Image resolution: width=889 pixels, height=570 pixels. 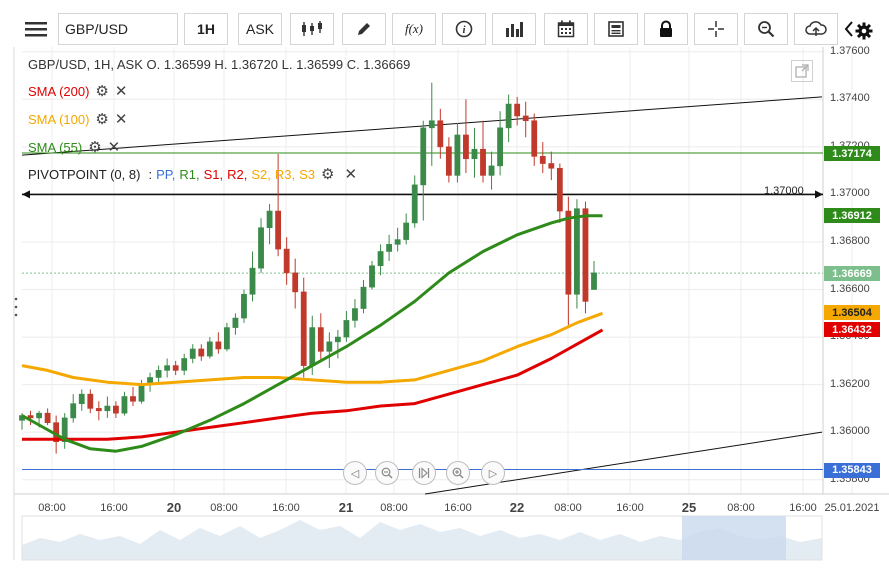 What do you see at coordinates (55, 147) in the screenshot?
I see `indicator-label: SMA (55)` at bounding box center [55, 147].